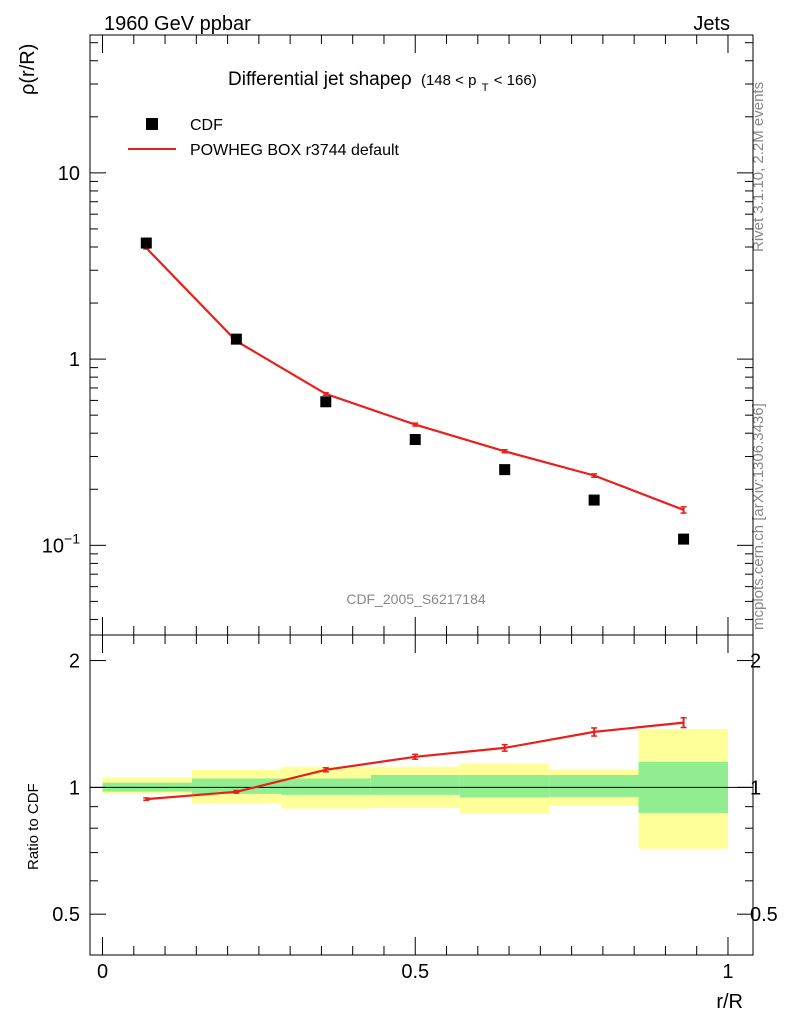  Describe the element at coordinates (152, 124) in the screenshot. I see `legend-marker-cdf` at that location.